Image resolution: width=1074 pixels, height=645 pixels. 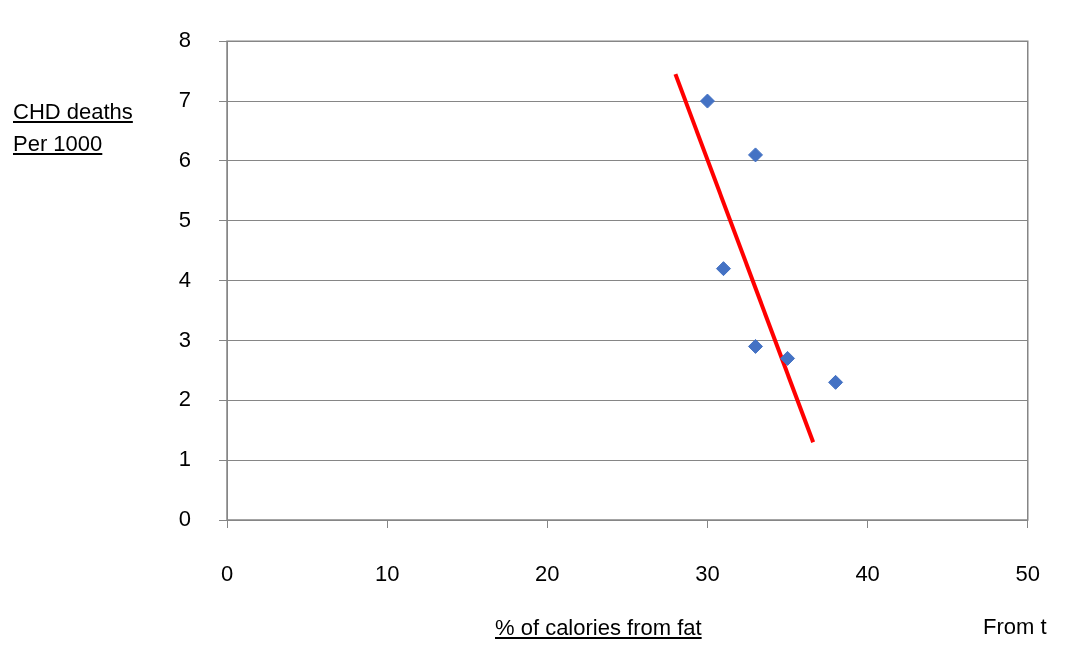 I want to click on x-tick-label: 50, so click(x=1028, y=574).